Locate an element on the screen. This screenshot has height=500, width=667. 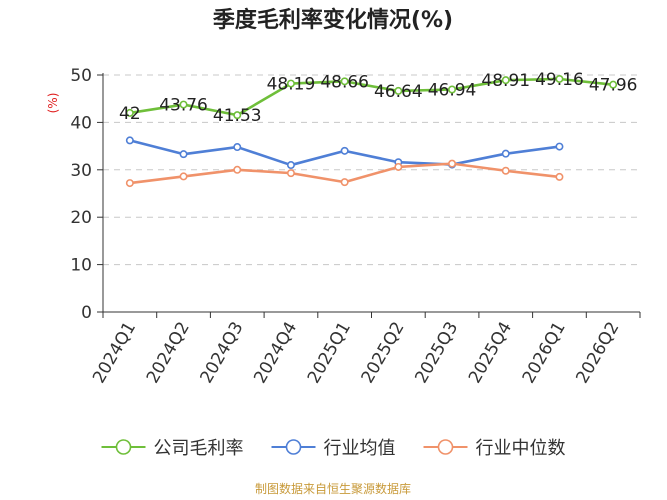
y-tick-label-50: 50 is located at coordinates (81, 76).